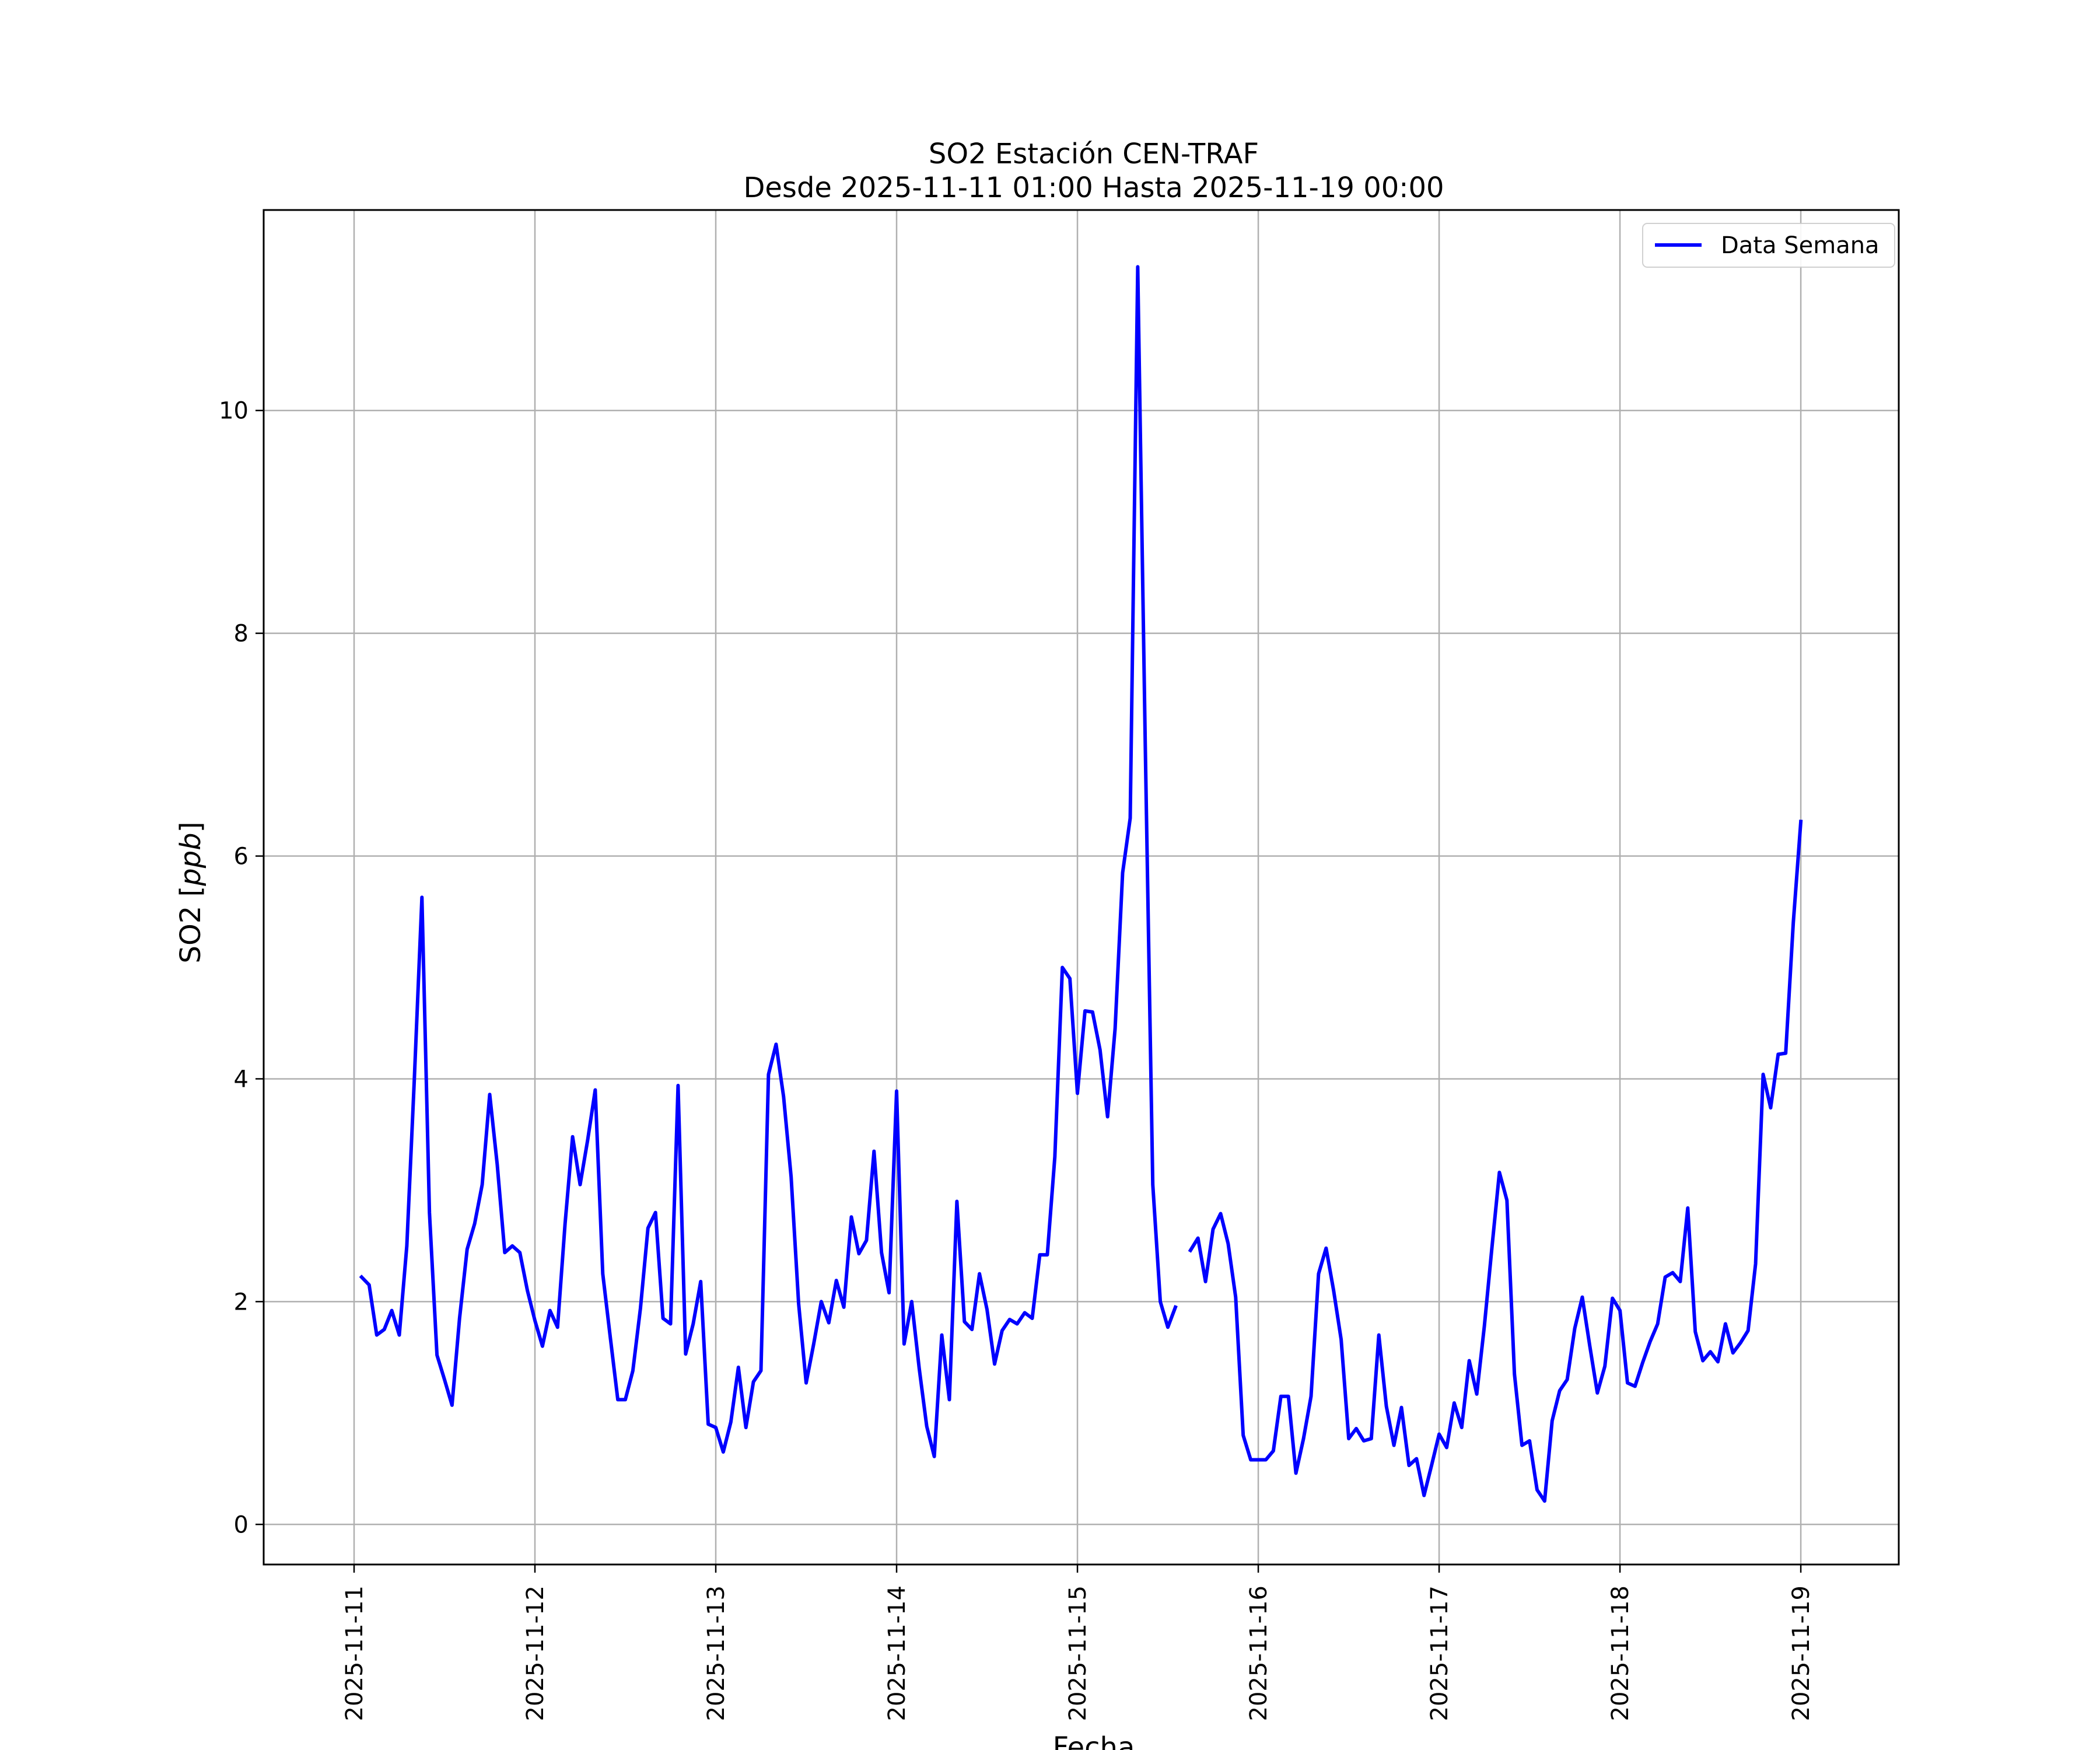 The image size is (2100, 1750). Describe the element at coordinates (190, 827) in the screenshot. I see `y-axis-label-end: ]` at that location.